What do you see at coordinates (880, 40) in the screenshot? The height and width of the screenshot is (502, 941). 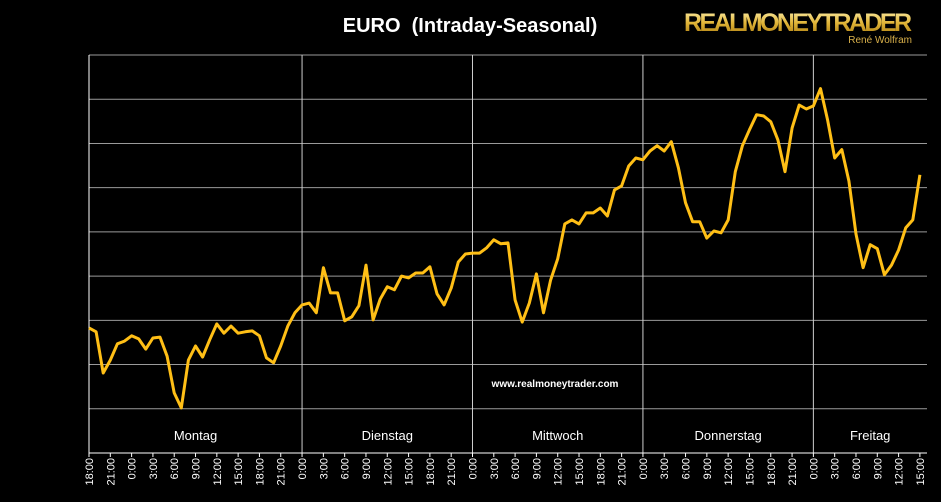 I see `logo-subtitle: René Wolfram` at bounding box center [880, 40].